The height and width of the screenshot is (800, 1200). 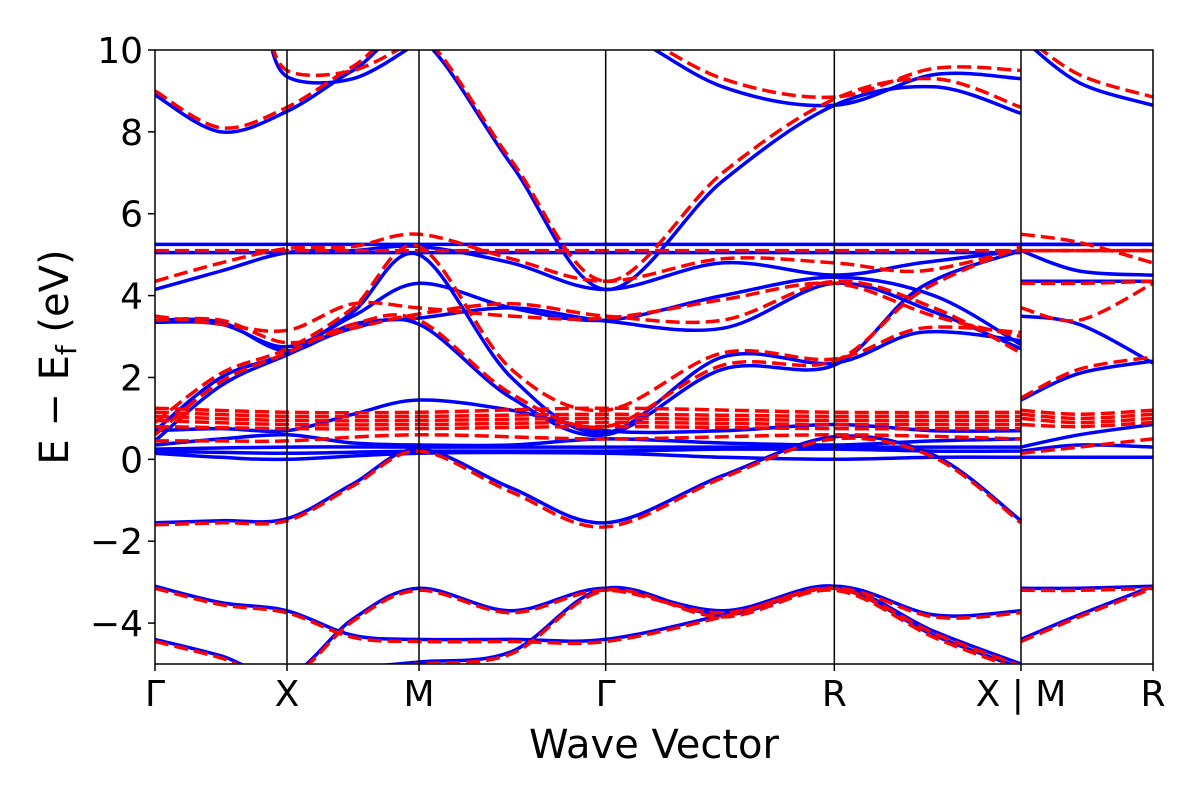 What do you see at coordinates (131, 297) in the screenshot?
I see `y-tick-label-4: 4` at bounding box center [131, 297].